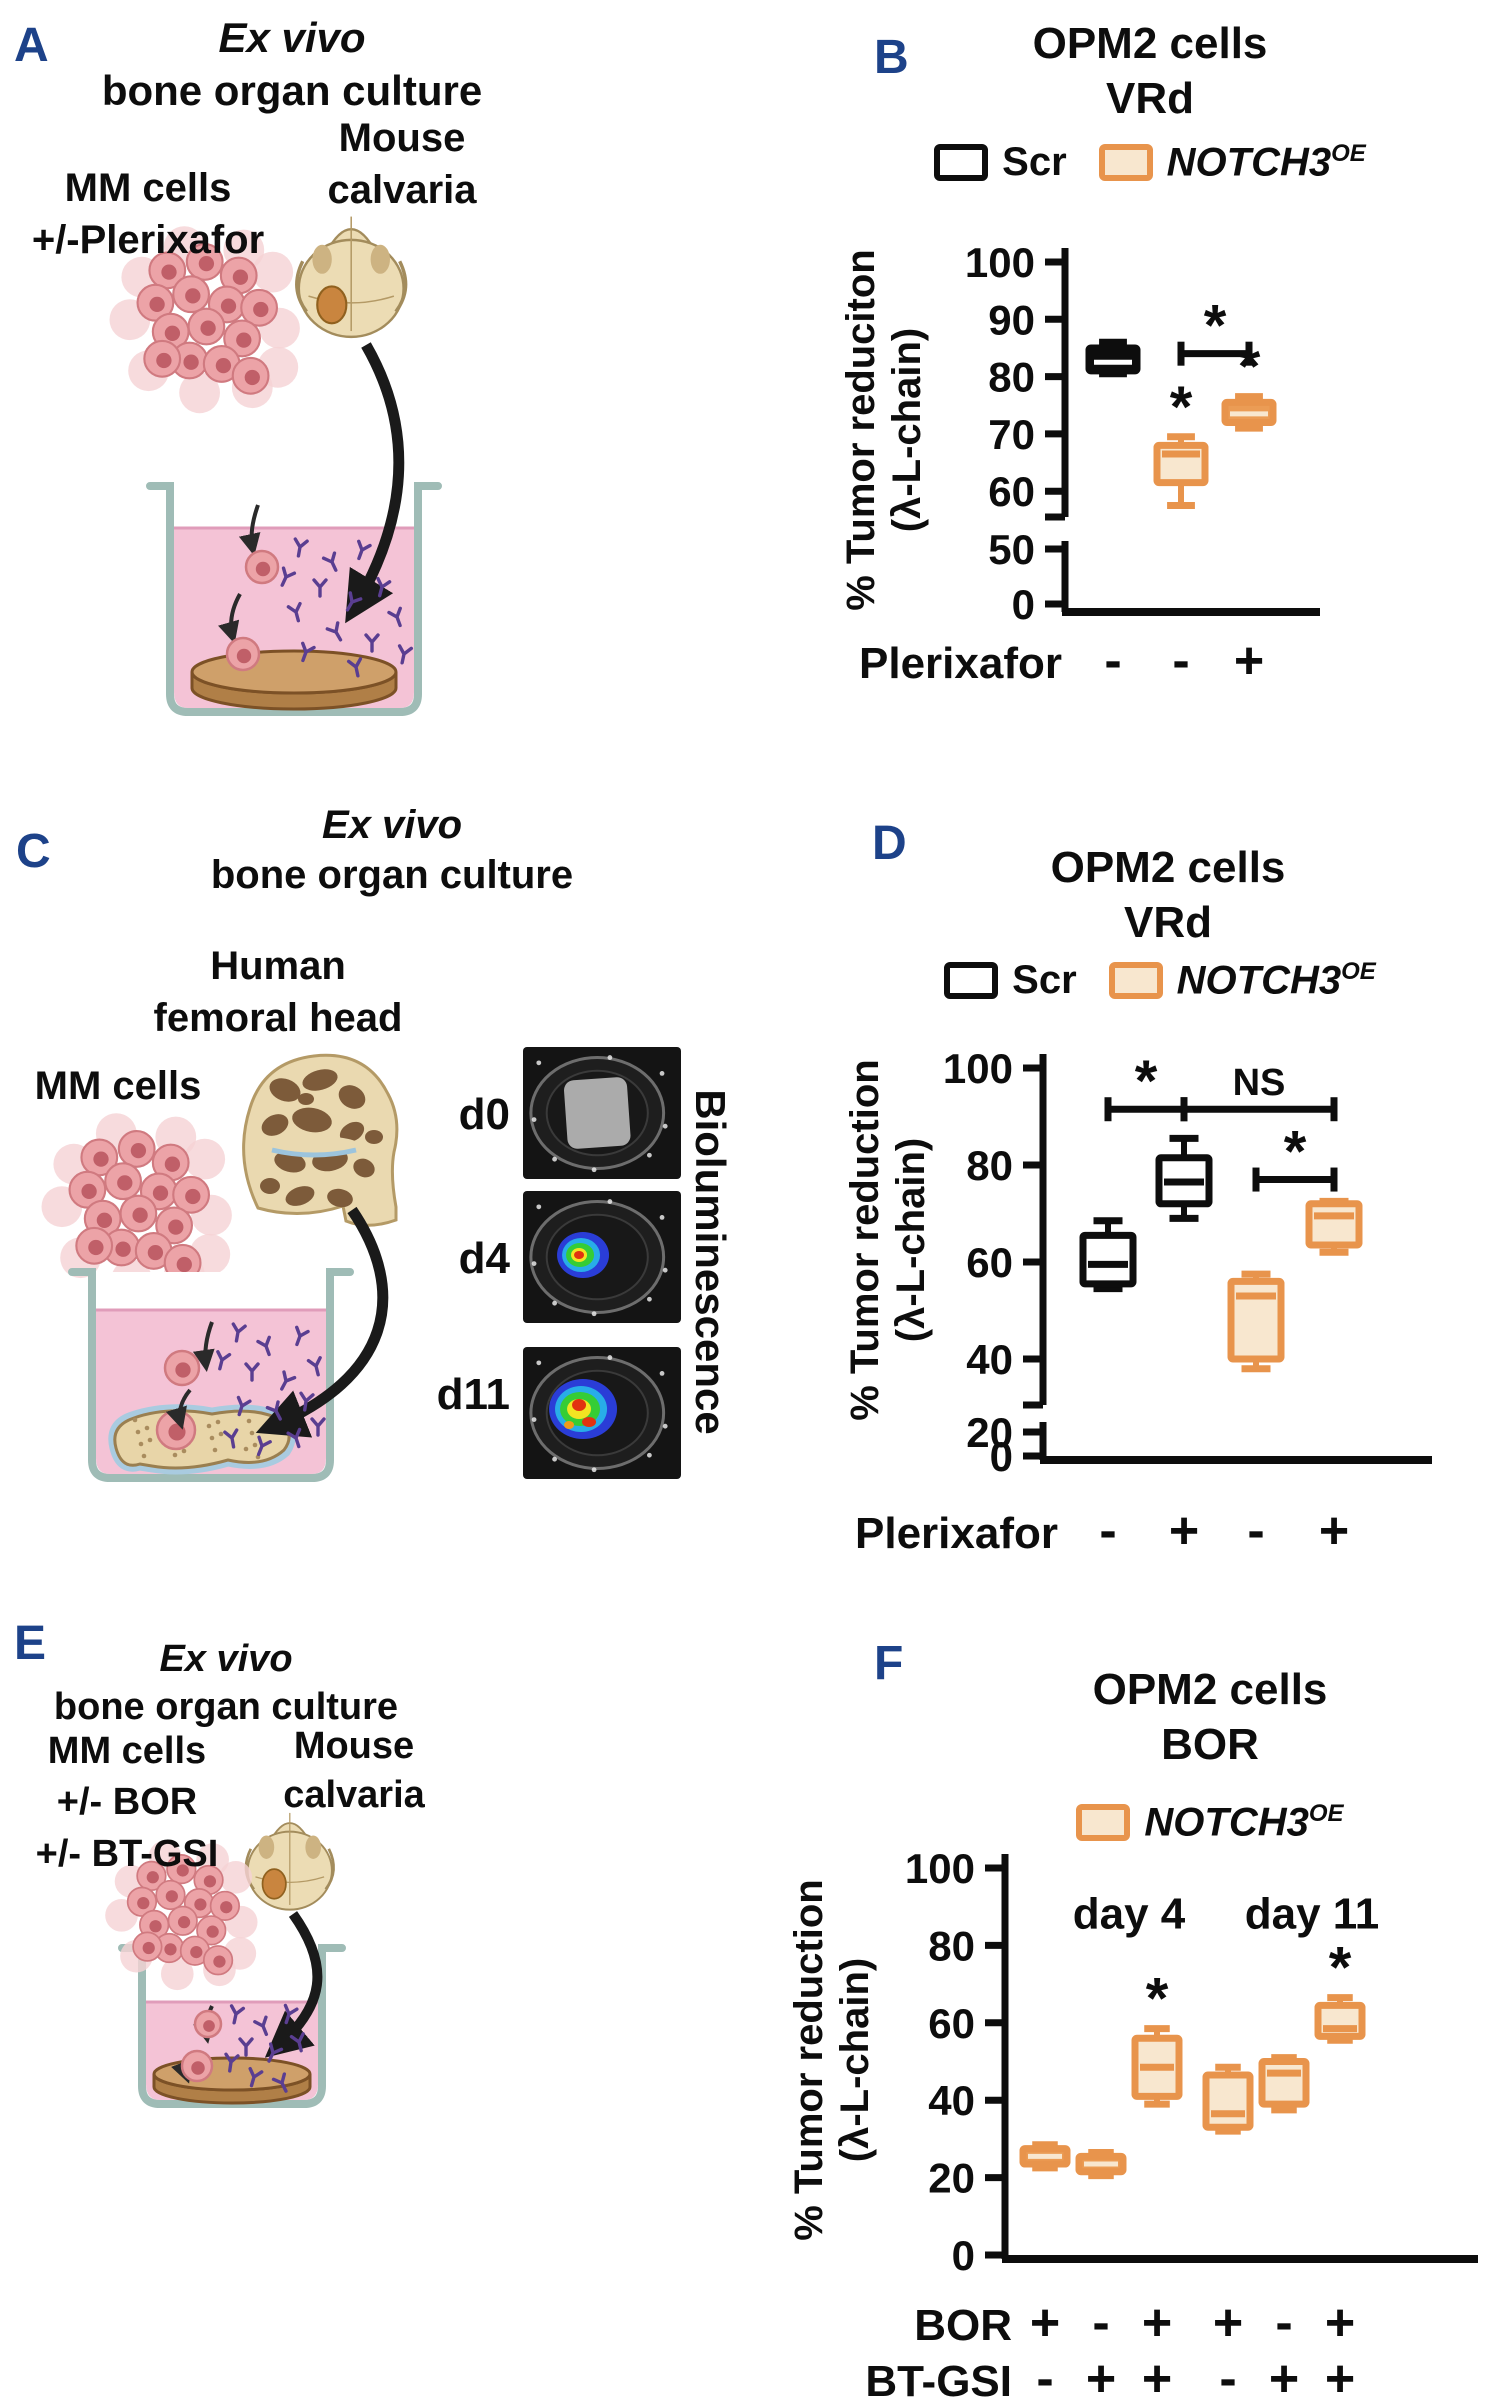 The height and width of the screenshot is (2405, 1488). Describe the element at coordinates (963, 2325) in the screenshot. I see `x-row-label: BOR` at that location.